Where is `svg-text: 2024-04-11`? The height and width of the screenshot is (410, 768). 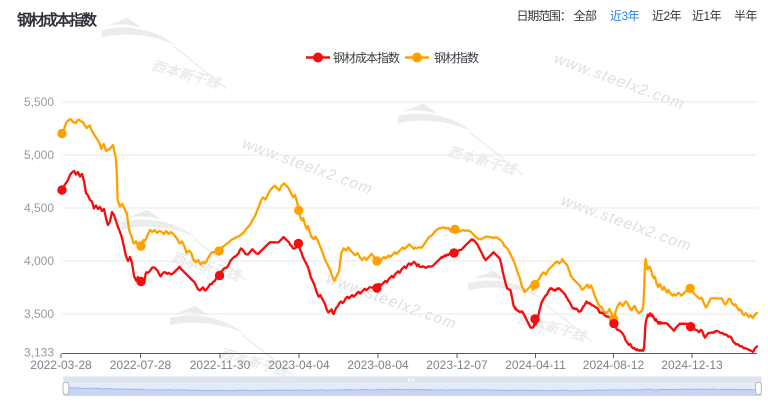 svg-text: 2024-04-11 is located at coordinates (535, 365).